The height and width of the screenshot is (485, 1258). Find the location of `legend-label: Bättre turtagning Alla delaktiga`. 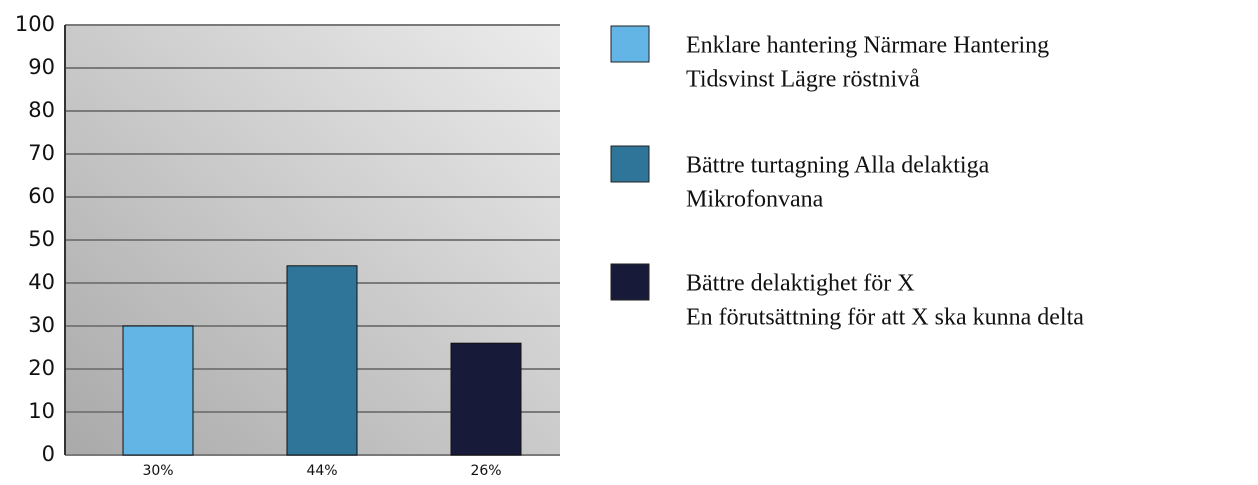

legend-label: Bättre turtagning Alla delaktiga is located at coordinates (838, 166).